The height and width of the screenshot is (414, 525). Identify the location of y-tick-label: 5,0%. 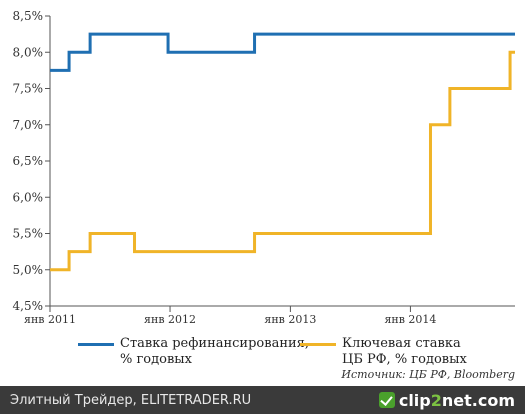
(28, 270).